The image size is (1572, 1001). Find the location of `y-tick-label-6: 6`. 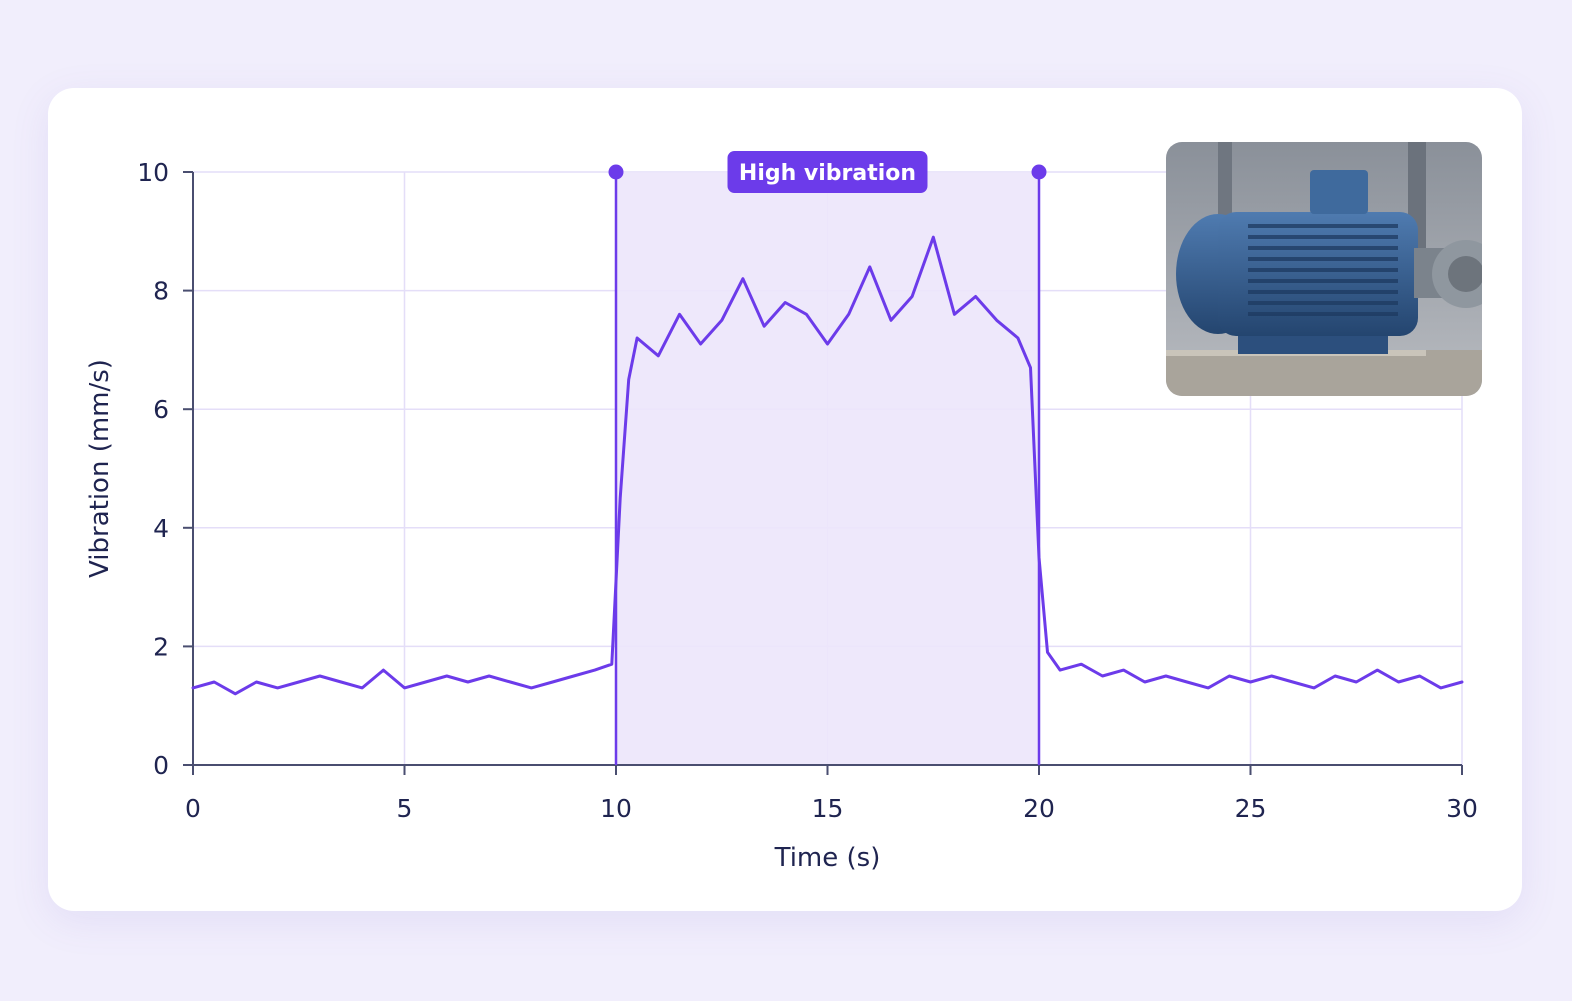

y-tick-label-6: 6 is located at coordinates (161, 409).